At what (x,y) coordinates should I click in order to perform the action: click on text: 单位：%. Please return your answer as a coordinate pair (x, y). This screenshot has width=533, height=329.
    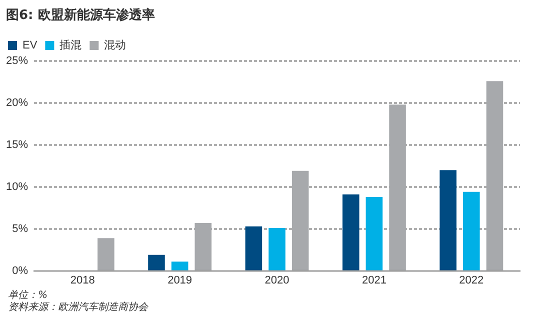
    Looking at the image, I should click on (28, 296).